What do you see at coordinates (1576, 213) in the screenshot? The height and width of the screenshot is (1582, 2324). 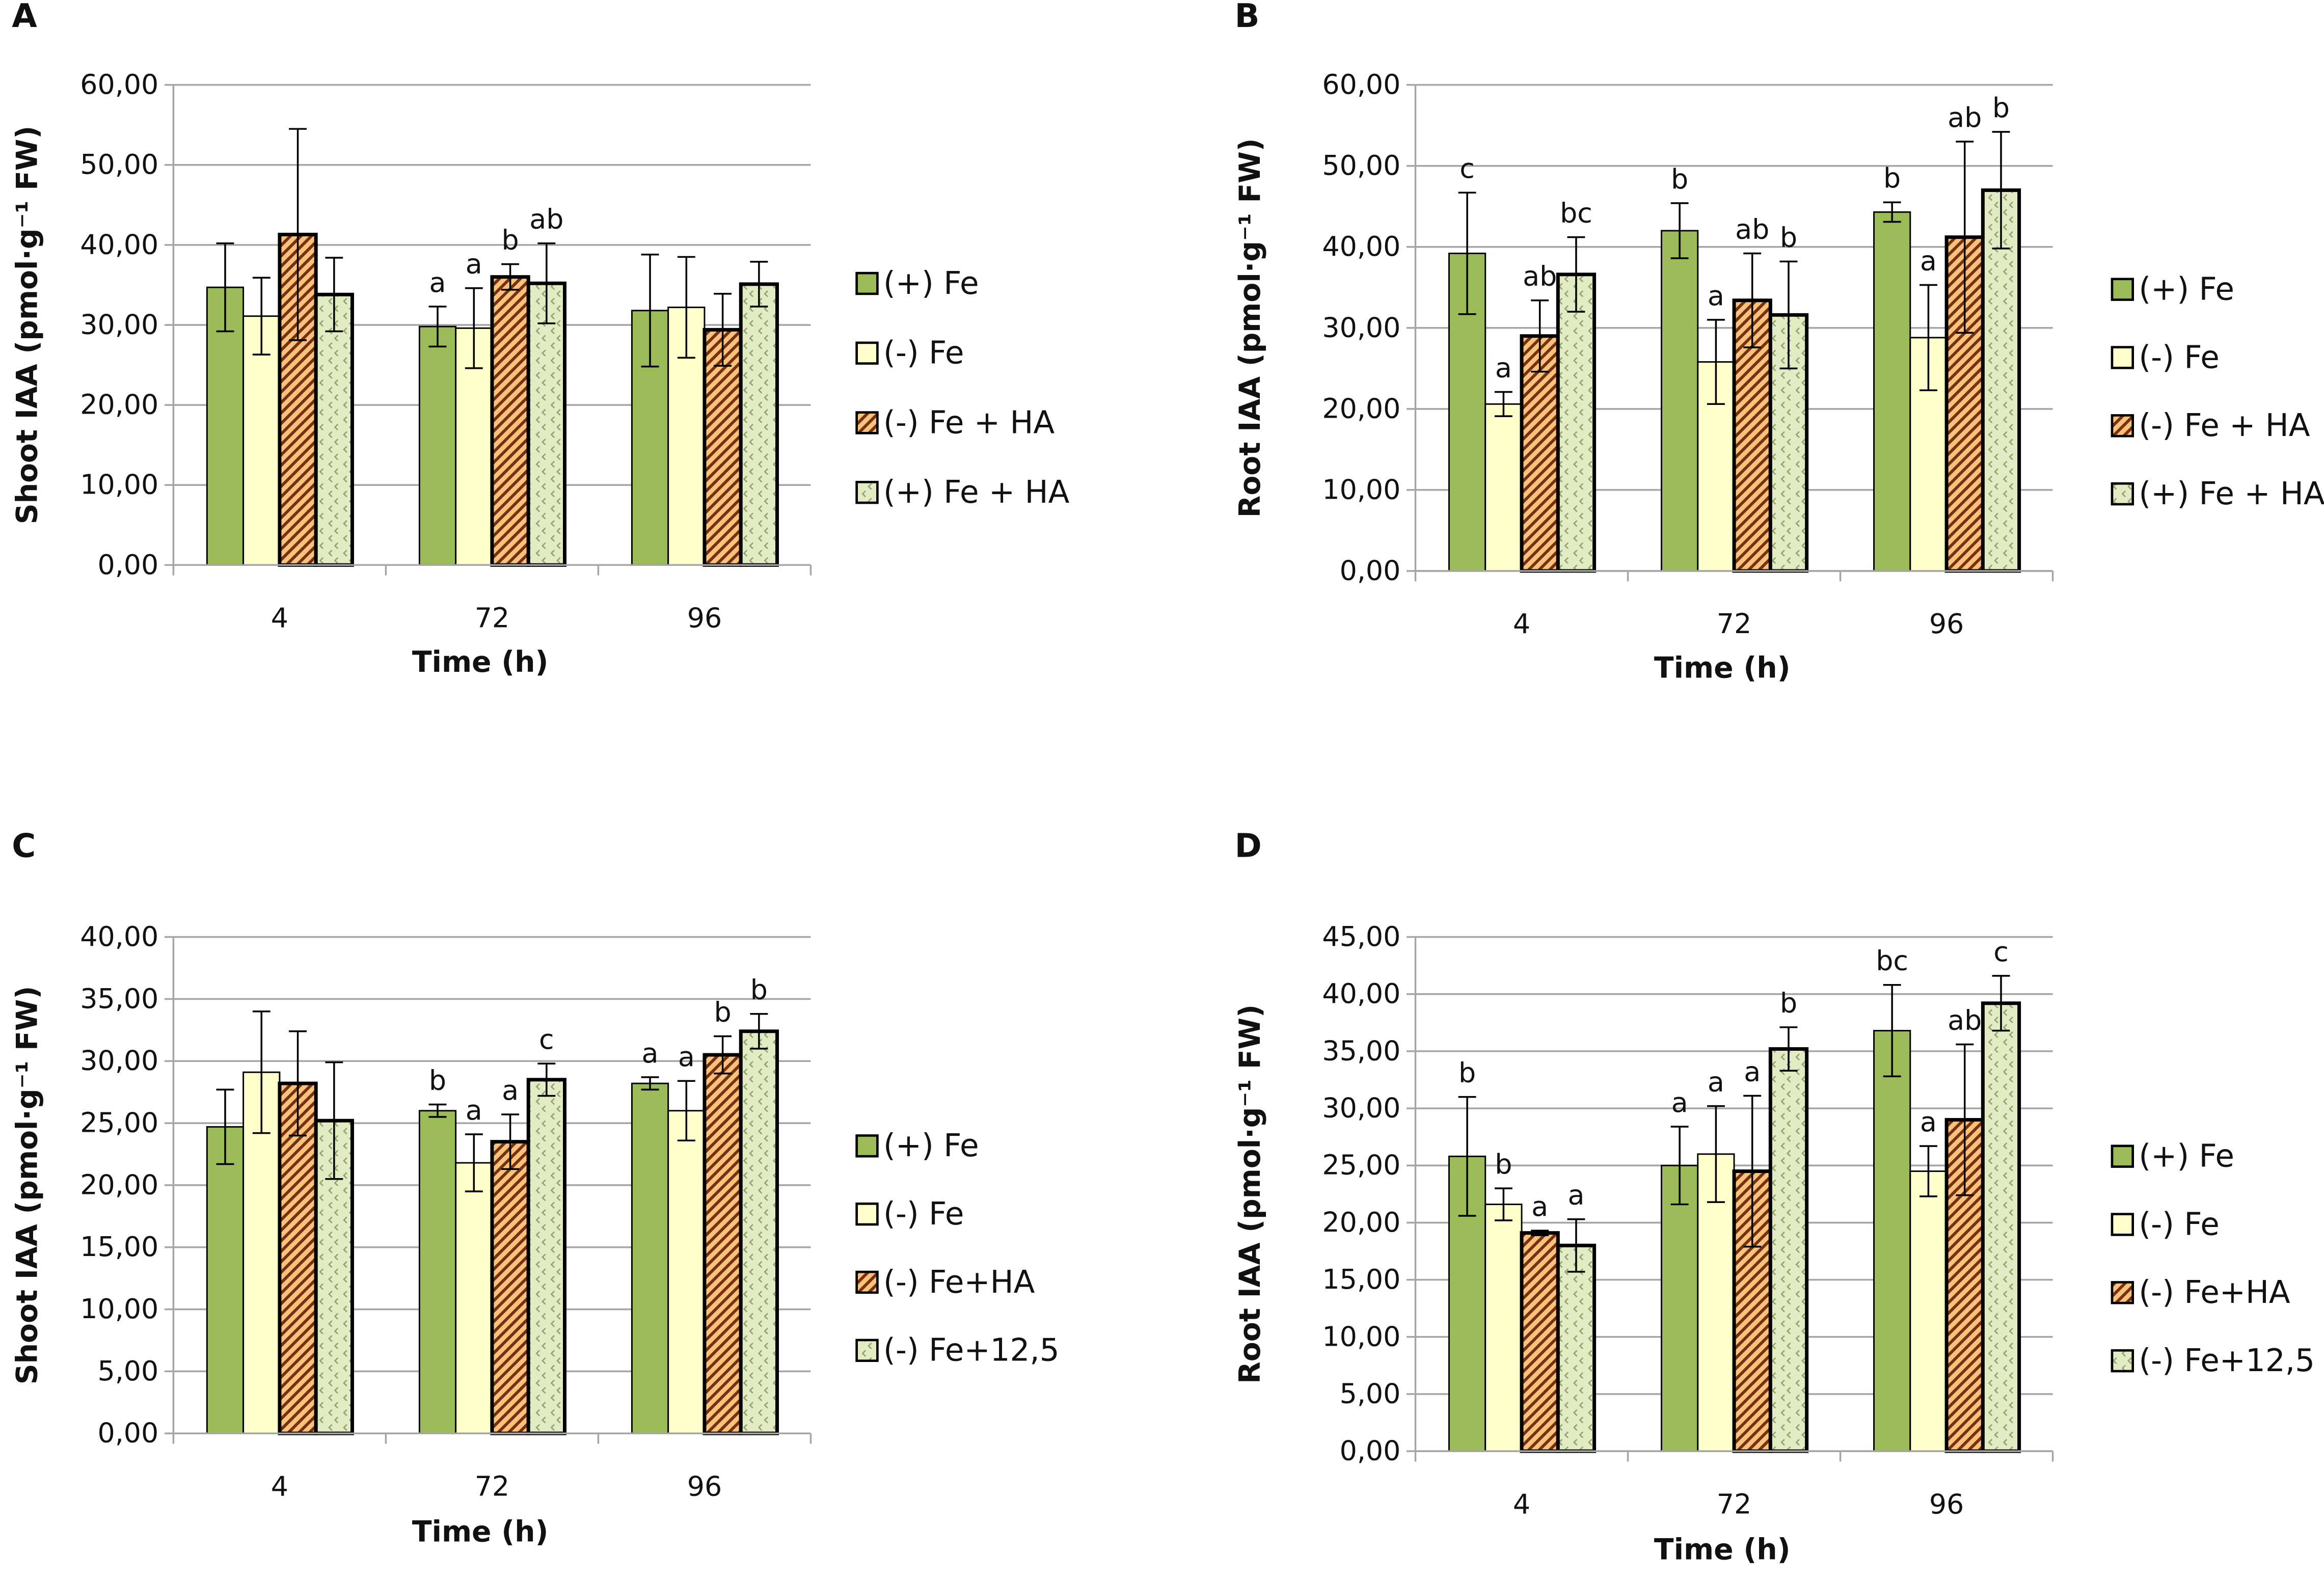 I see `significance-letter: bc` at bounding box center [1576, 213].